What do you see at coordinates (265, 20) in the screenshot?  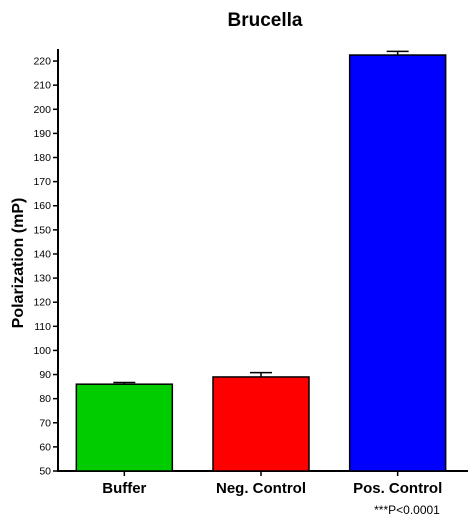 I see `chart-title: Brucella` at bounding box center [265, 20].